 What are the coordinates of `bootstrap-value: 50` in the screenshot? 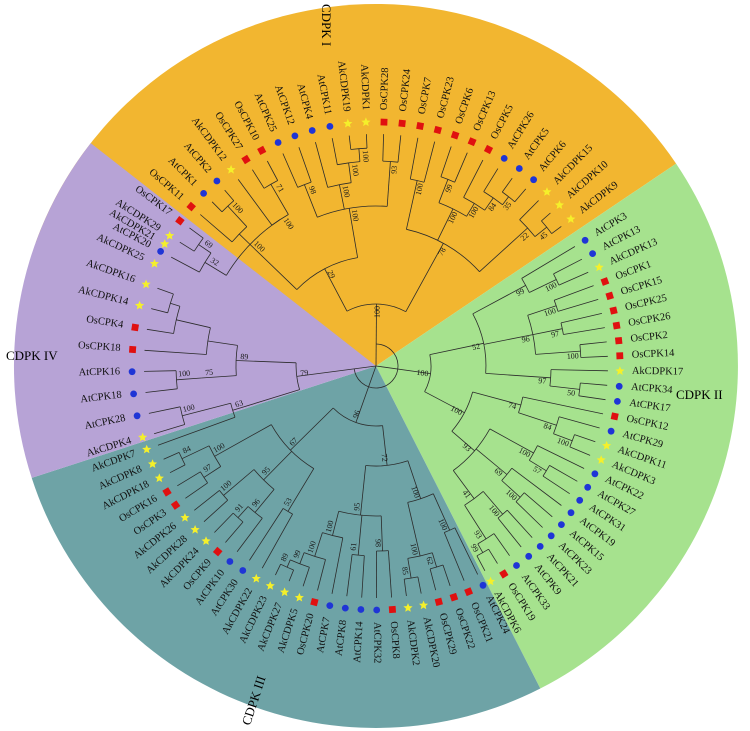 It's located at (571, 393).